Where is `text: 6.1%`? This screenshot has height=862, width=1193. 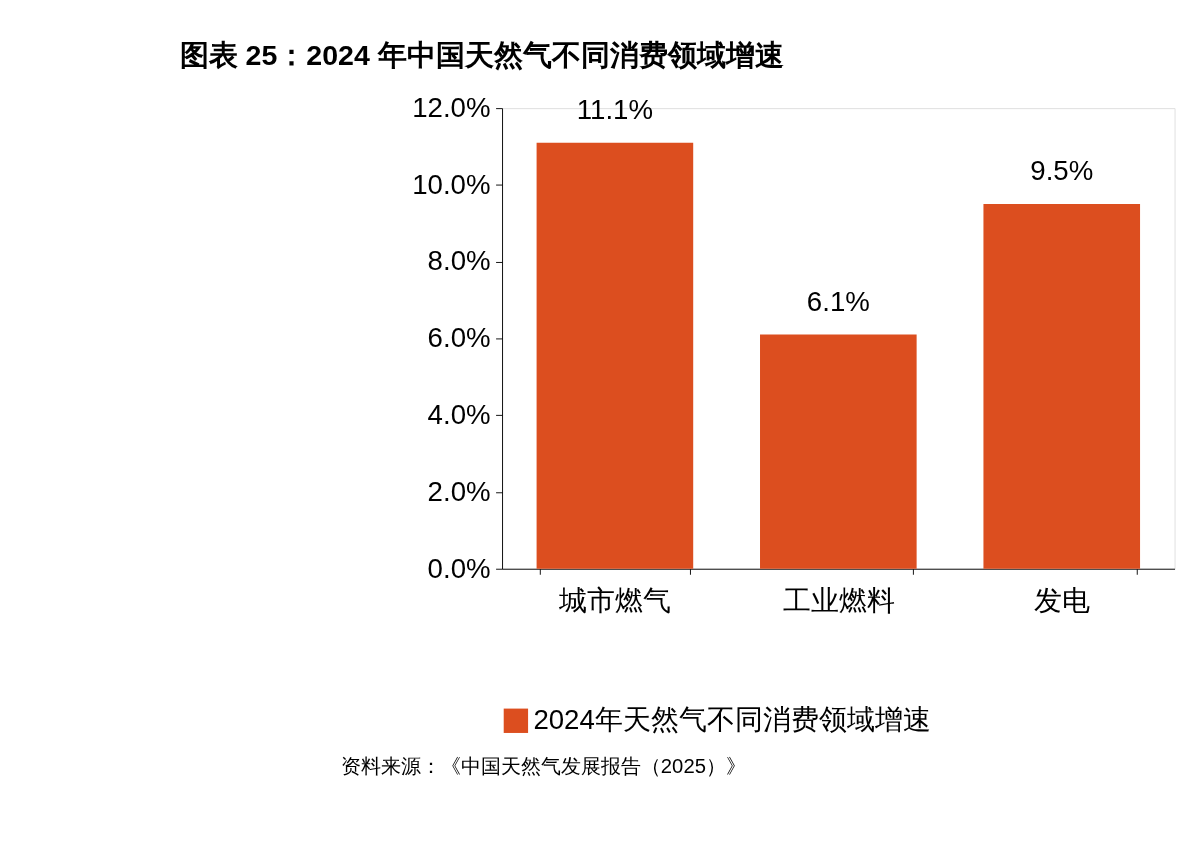
text: 6.1% is located at coordinates (838, 301).